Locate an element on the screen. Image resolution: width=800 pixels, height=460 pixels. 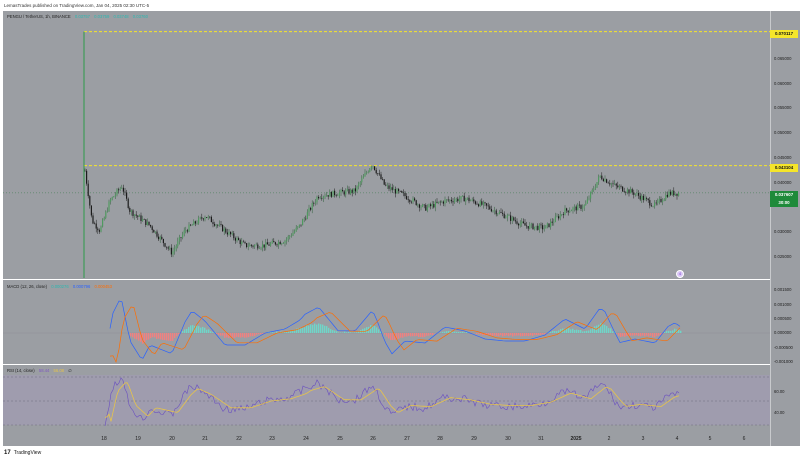
time-label: 5 is located at coordinates (710, 439).